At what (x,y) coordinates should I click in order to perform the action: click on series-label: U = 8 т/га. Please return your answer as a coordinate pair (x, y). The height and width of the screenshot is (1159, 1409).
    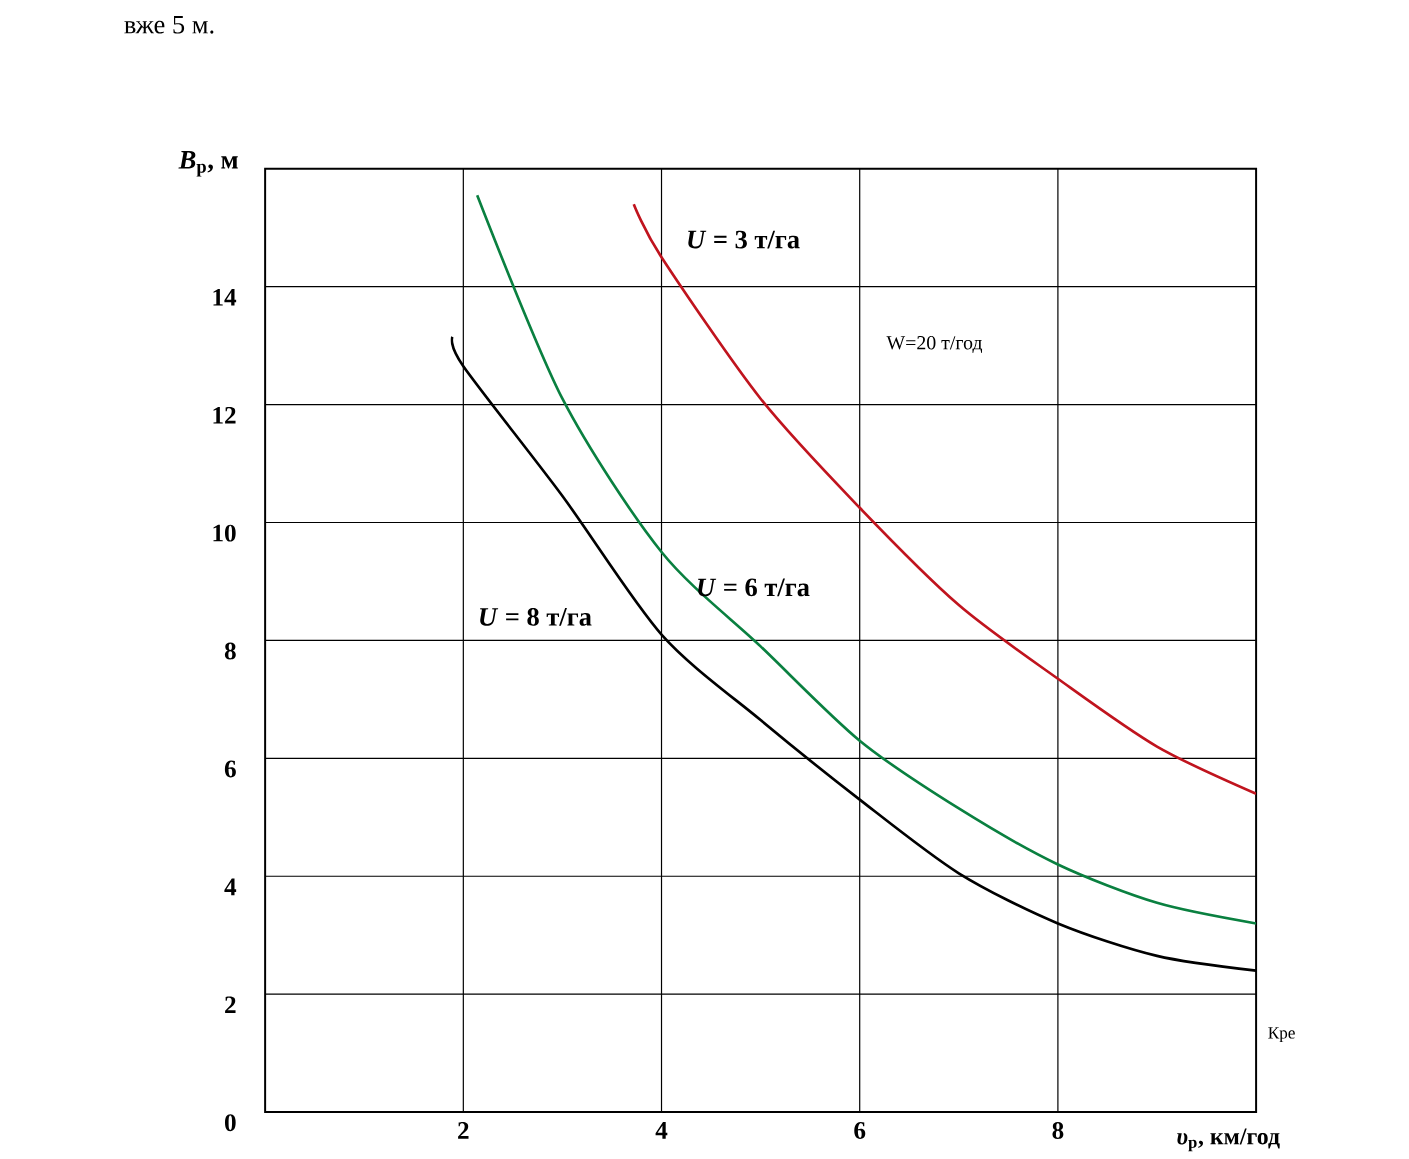
    Looking at the image, I should click on (536, 617).